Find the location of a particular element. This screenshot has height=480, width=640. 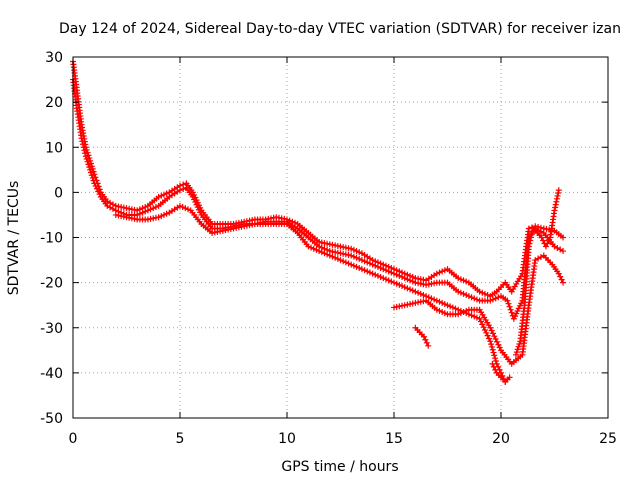

x-tick-label: 25 is located at coordinates (608, 439).